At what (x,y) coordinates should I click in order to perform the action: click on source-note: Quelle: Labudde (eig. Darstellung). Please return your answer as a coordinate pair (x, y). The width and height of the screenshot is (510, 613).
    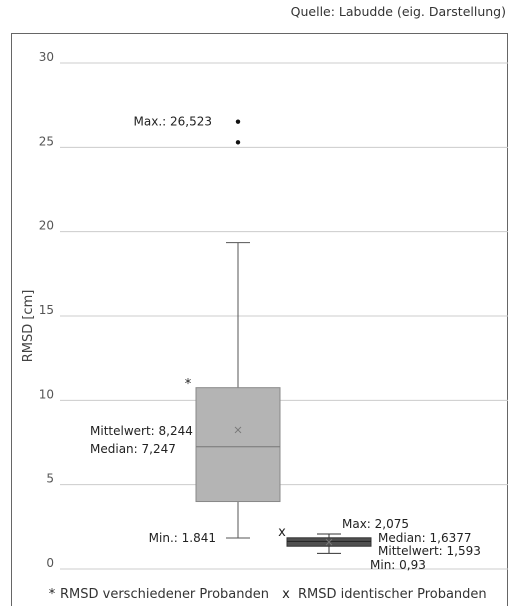
    Looking at the image, I should click on (398, 11).